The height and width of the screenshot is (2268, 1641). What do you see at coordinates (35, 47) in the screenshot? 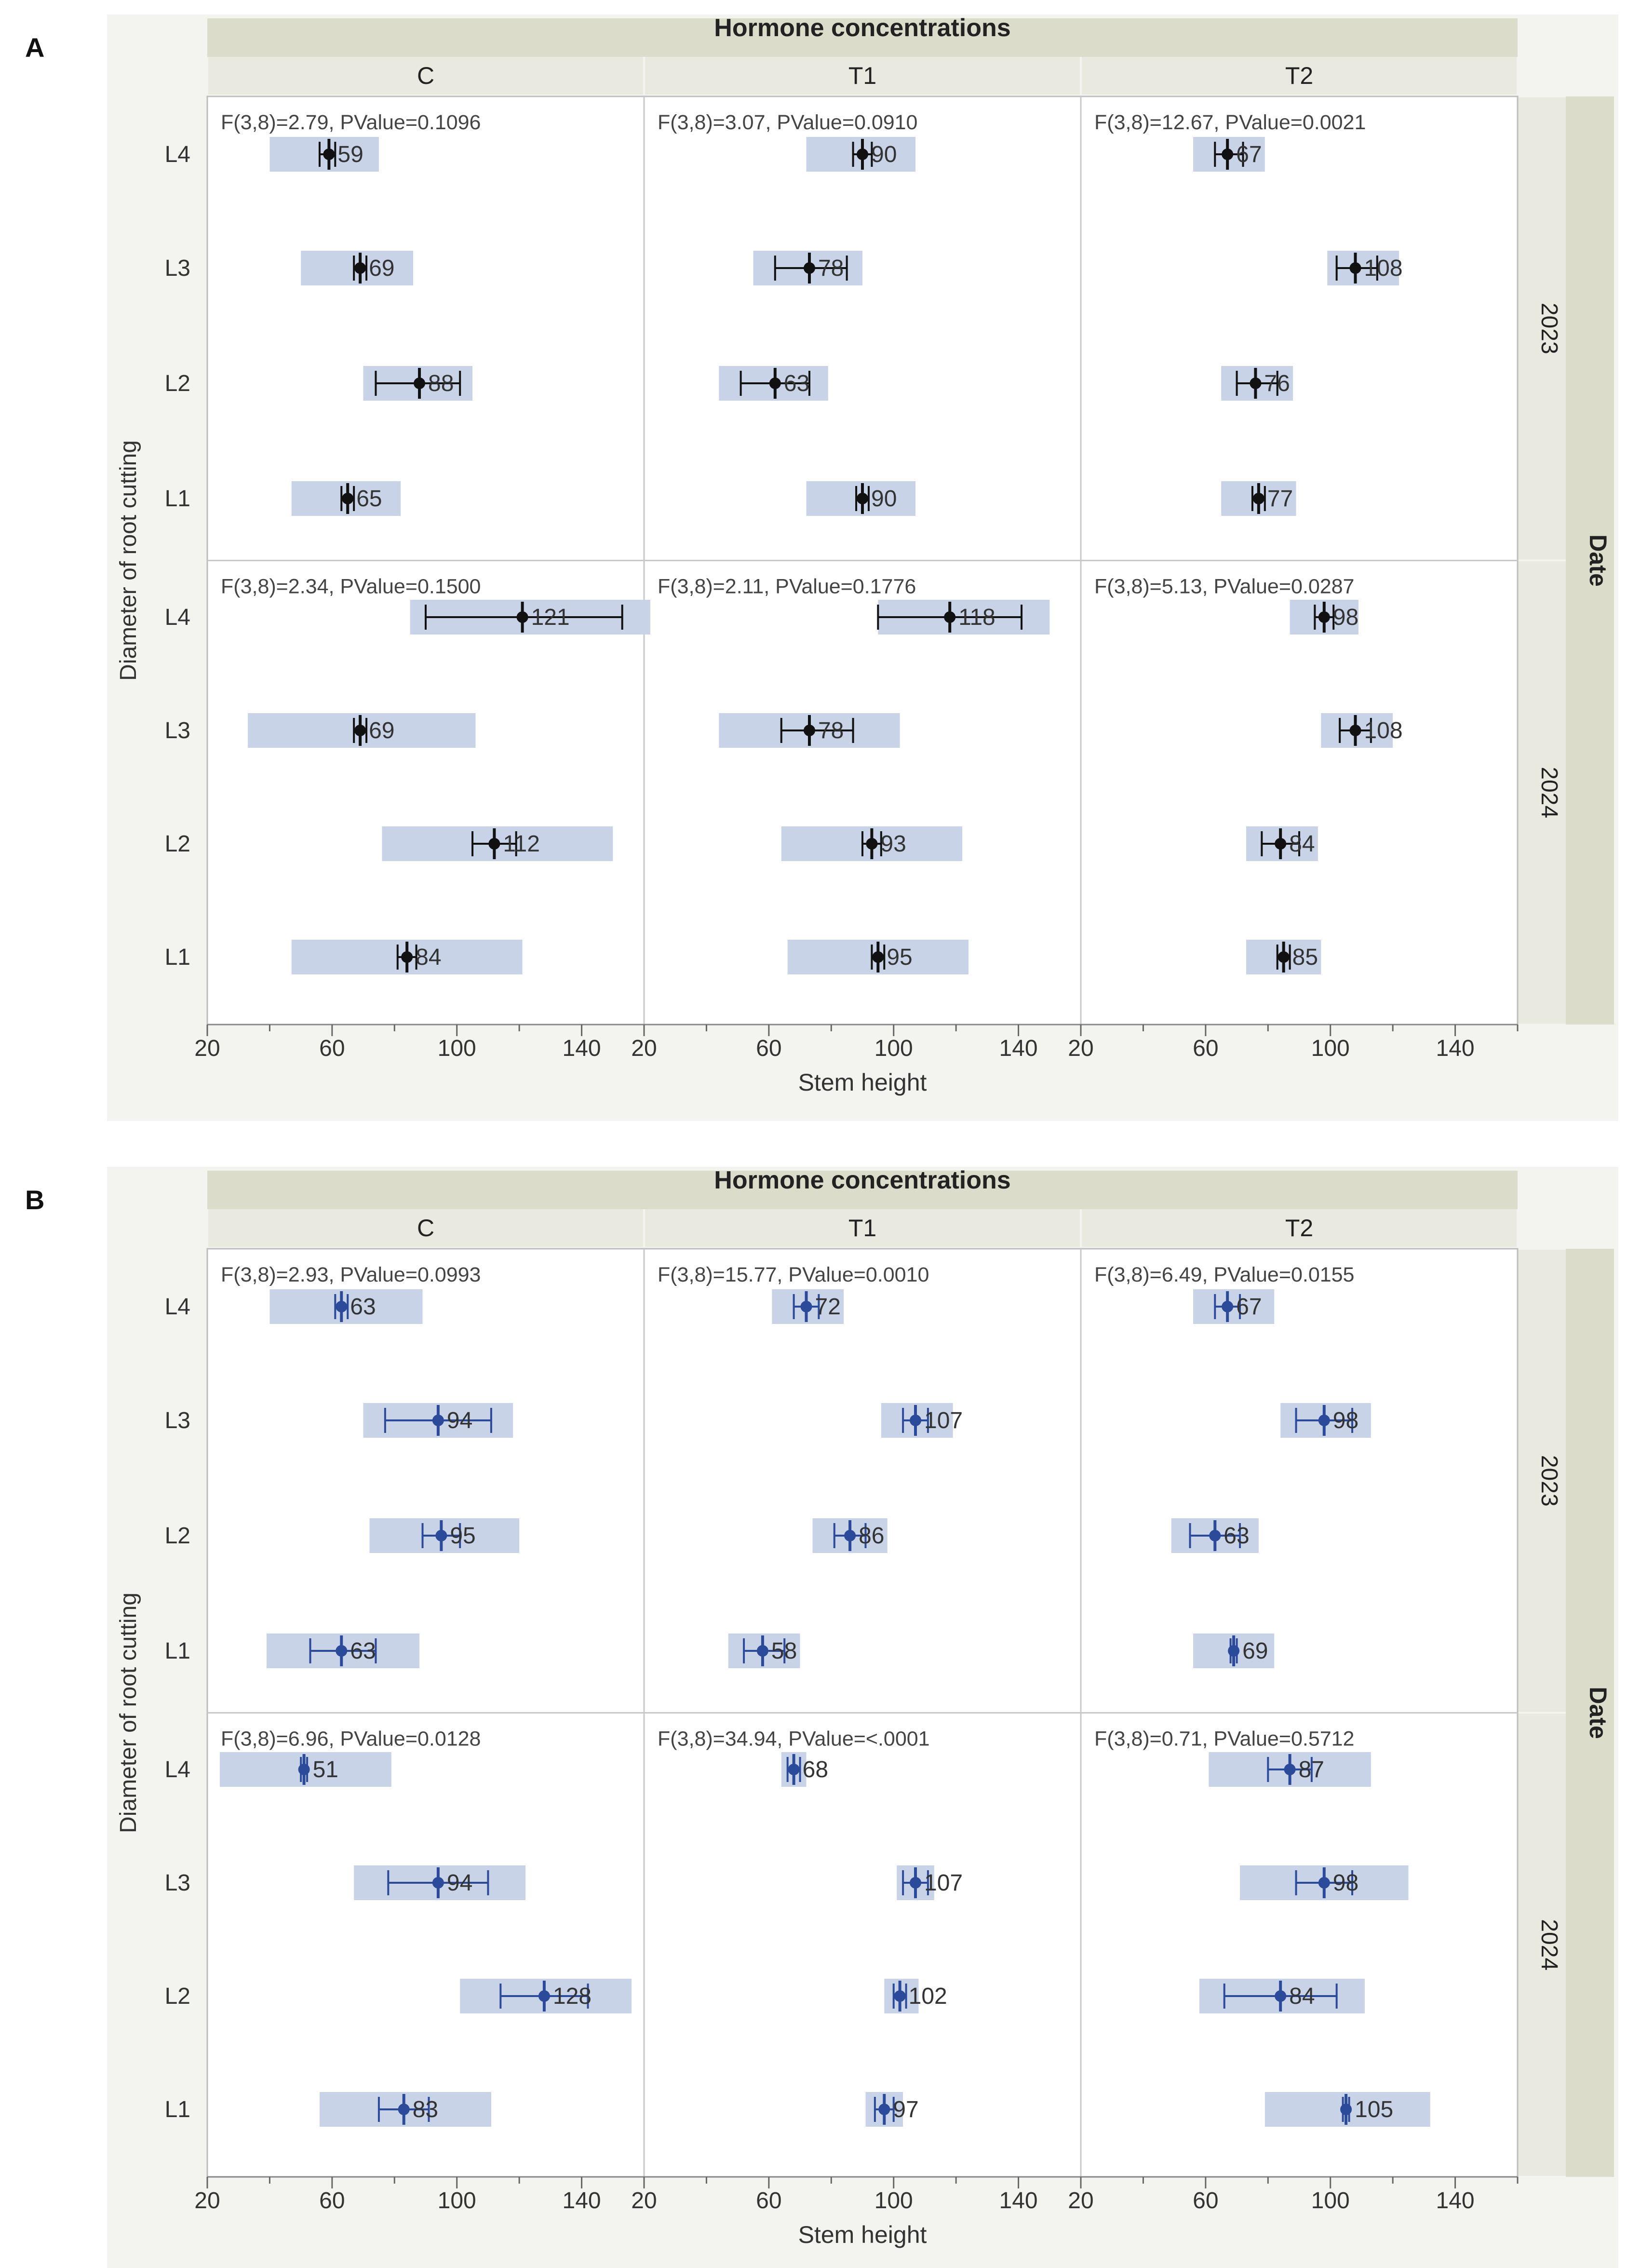
I see `panel-letter: A` at bounding box center [35, 47].